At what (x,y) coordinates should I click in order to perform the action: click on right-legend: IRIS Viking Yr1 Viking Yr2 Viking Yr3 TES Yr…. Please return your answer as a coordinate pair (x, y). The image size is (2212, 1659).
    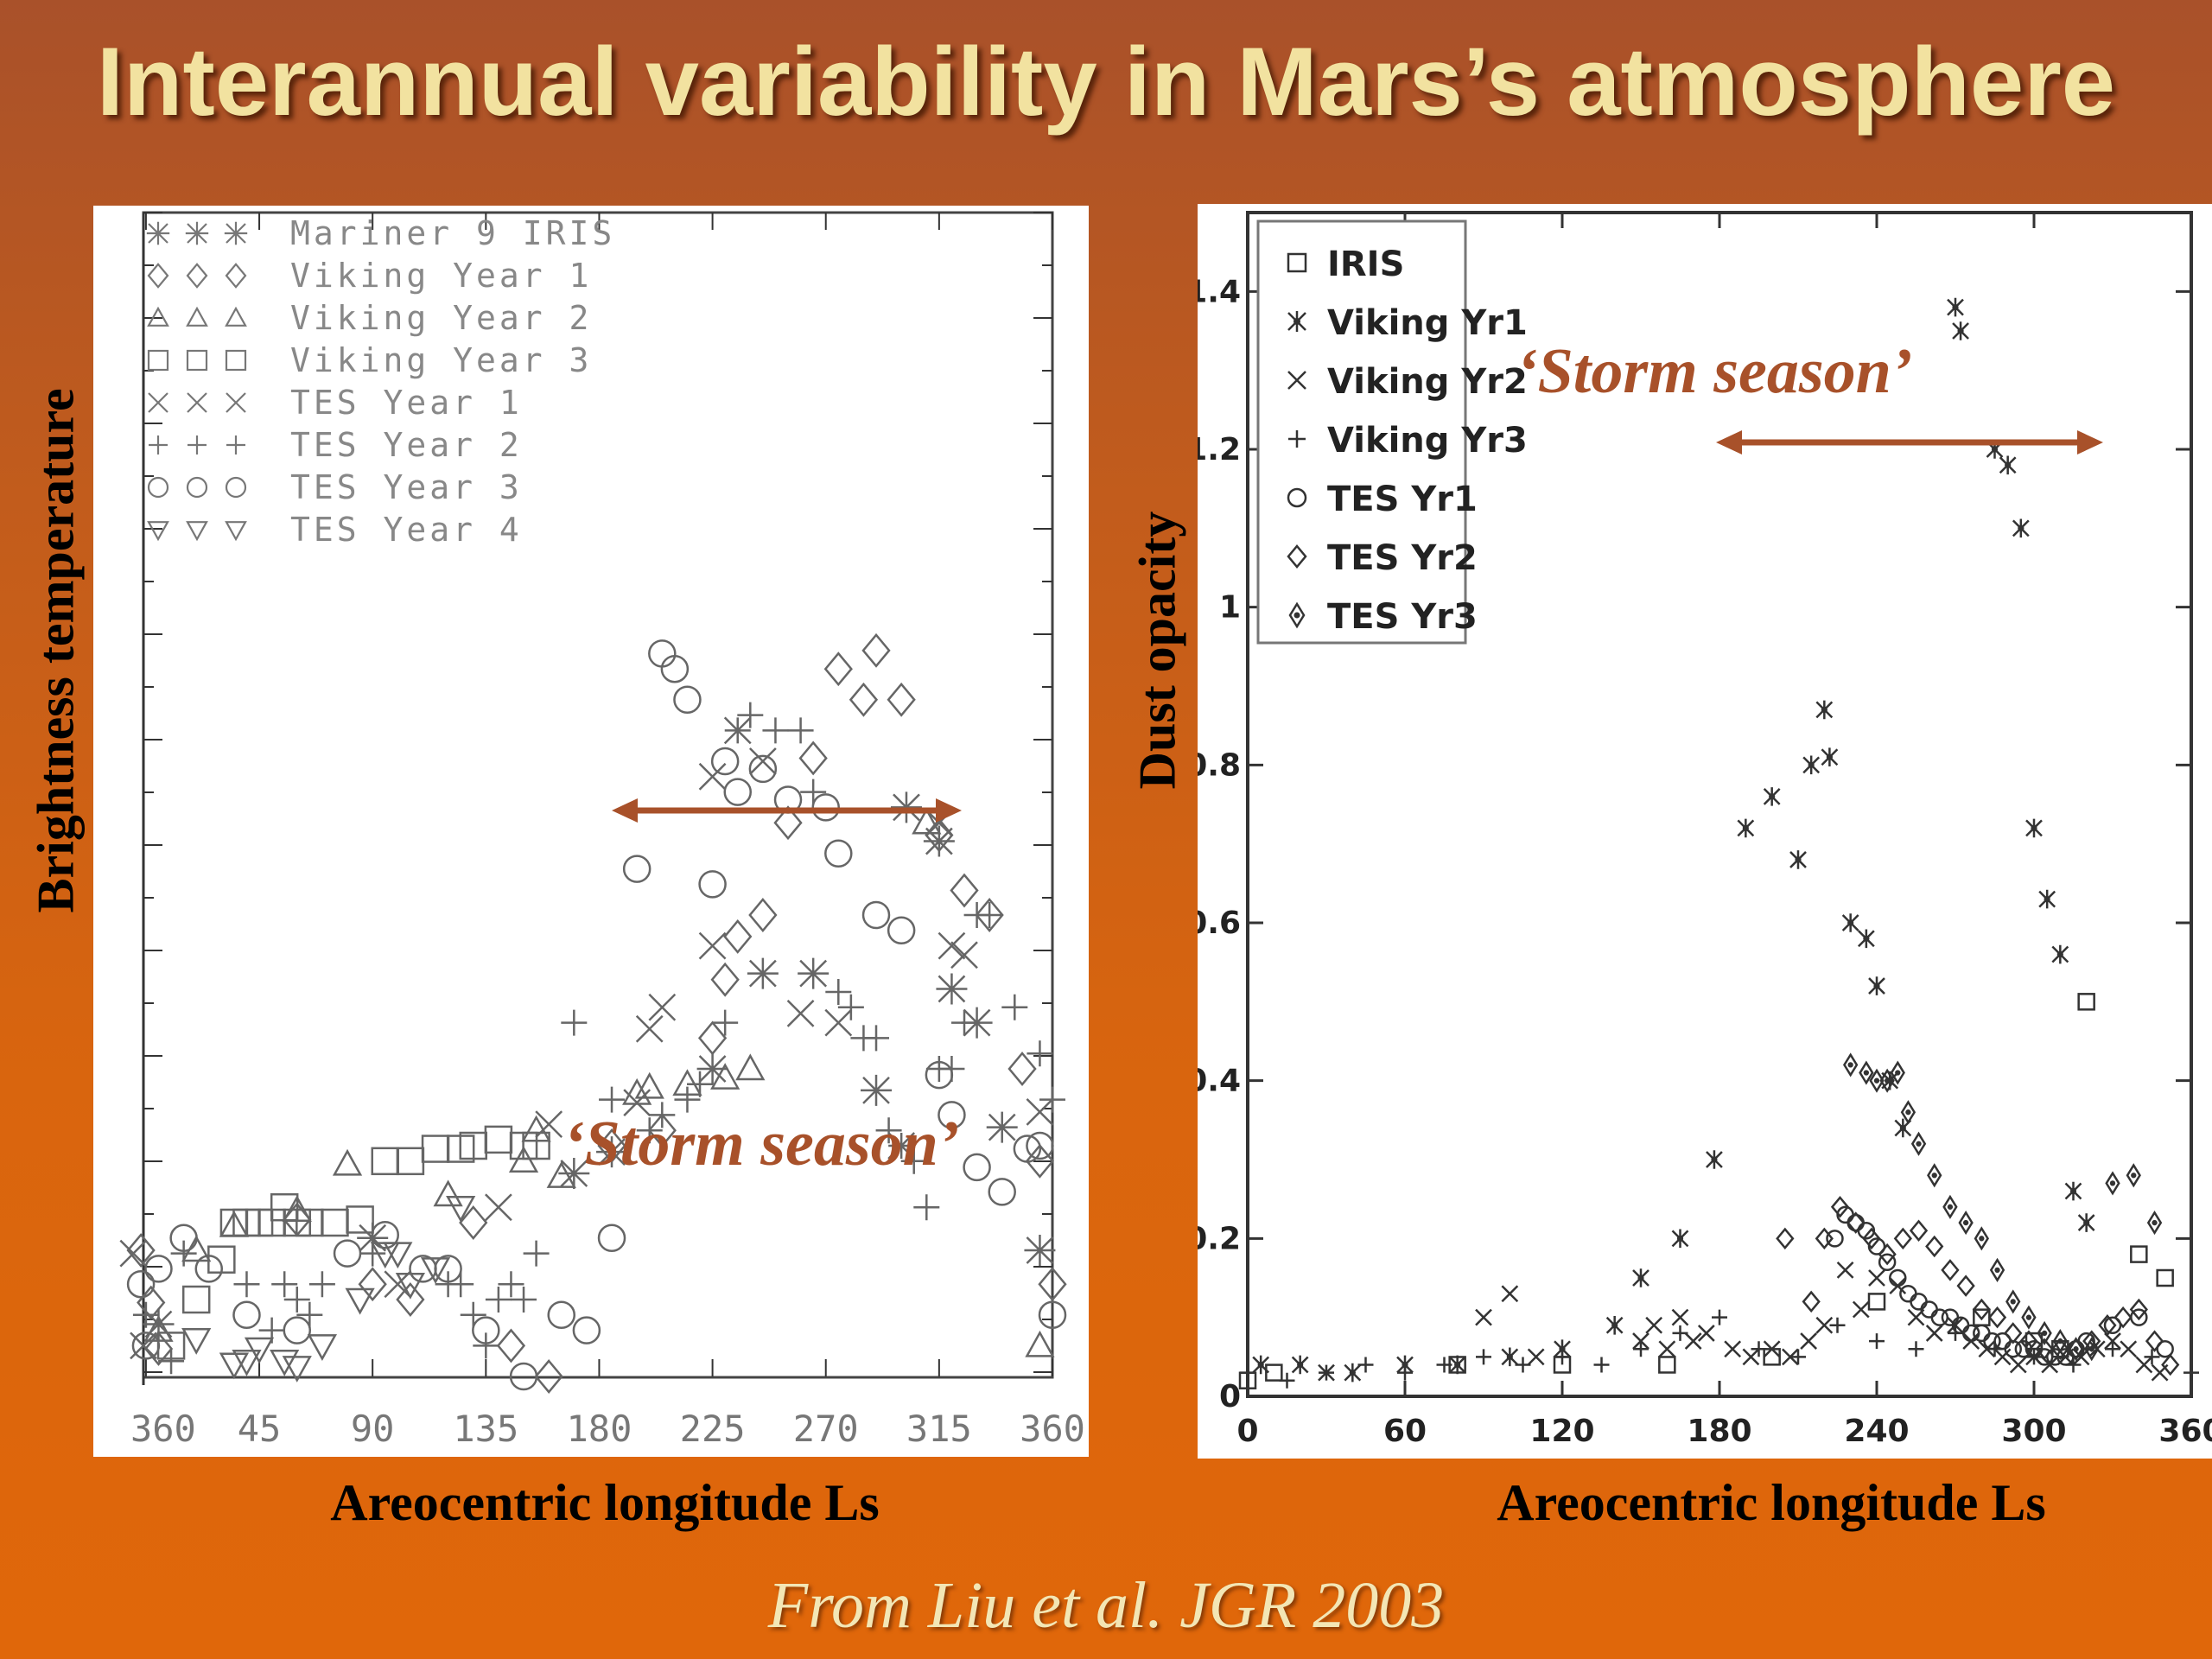
    Looking at the image, I should click on (1392, 432).